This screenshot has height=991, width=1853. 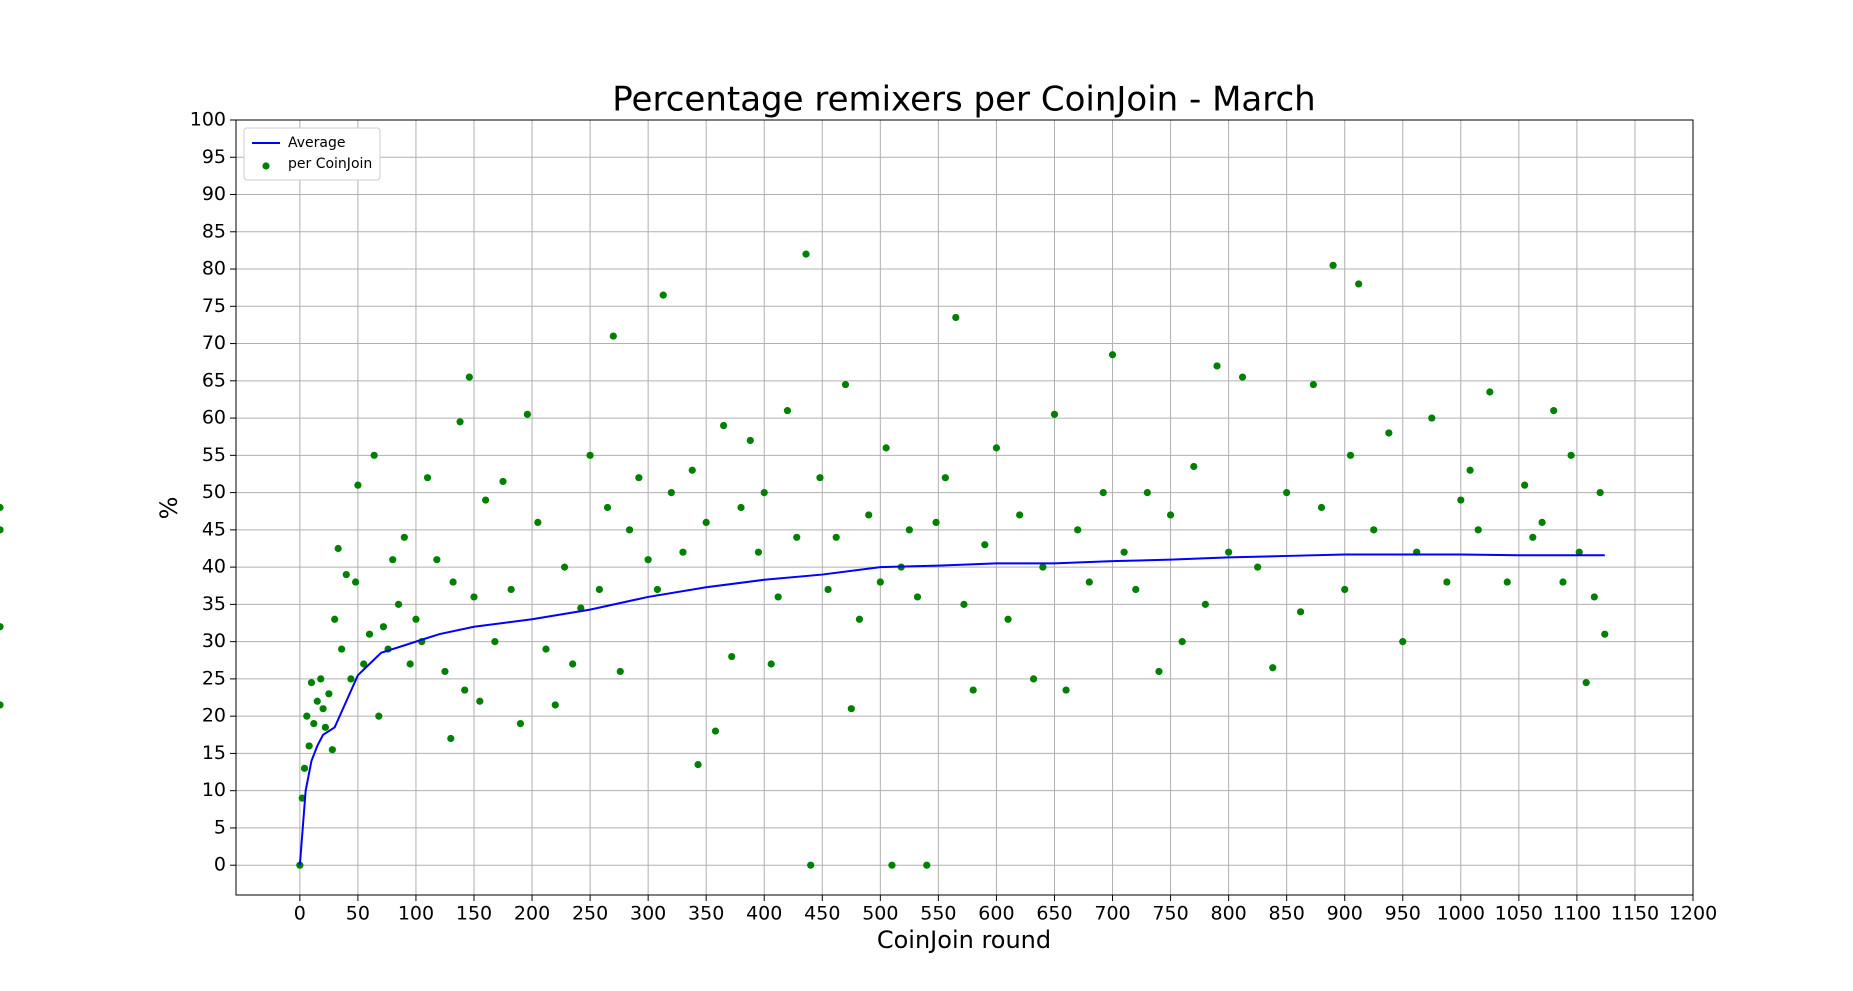 What do you see at coordinates (938, 914) in the screenshot?
I see `x-tick-label: 550` at bounding box center [938, 914].